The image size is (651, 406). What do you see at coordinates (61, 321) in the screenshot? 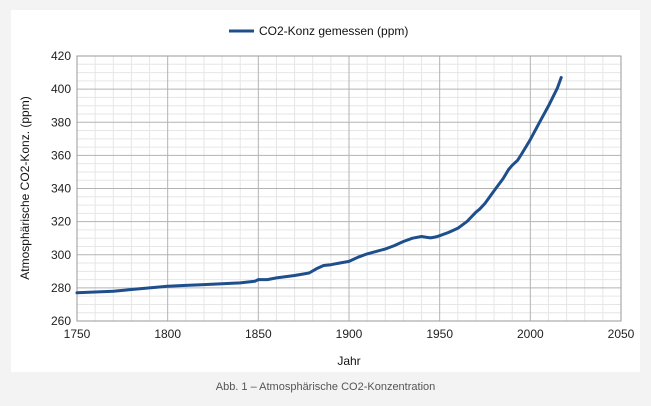
I see `y-tick-label: 260` at bounding box center [61, 321].